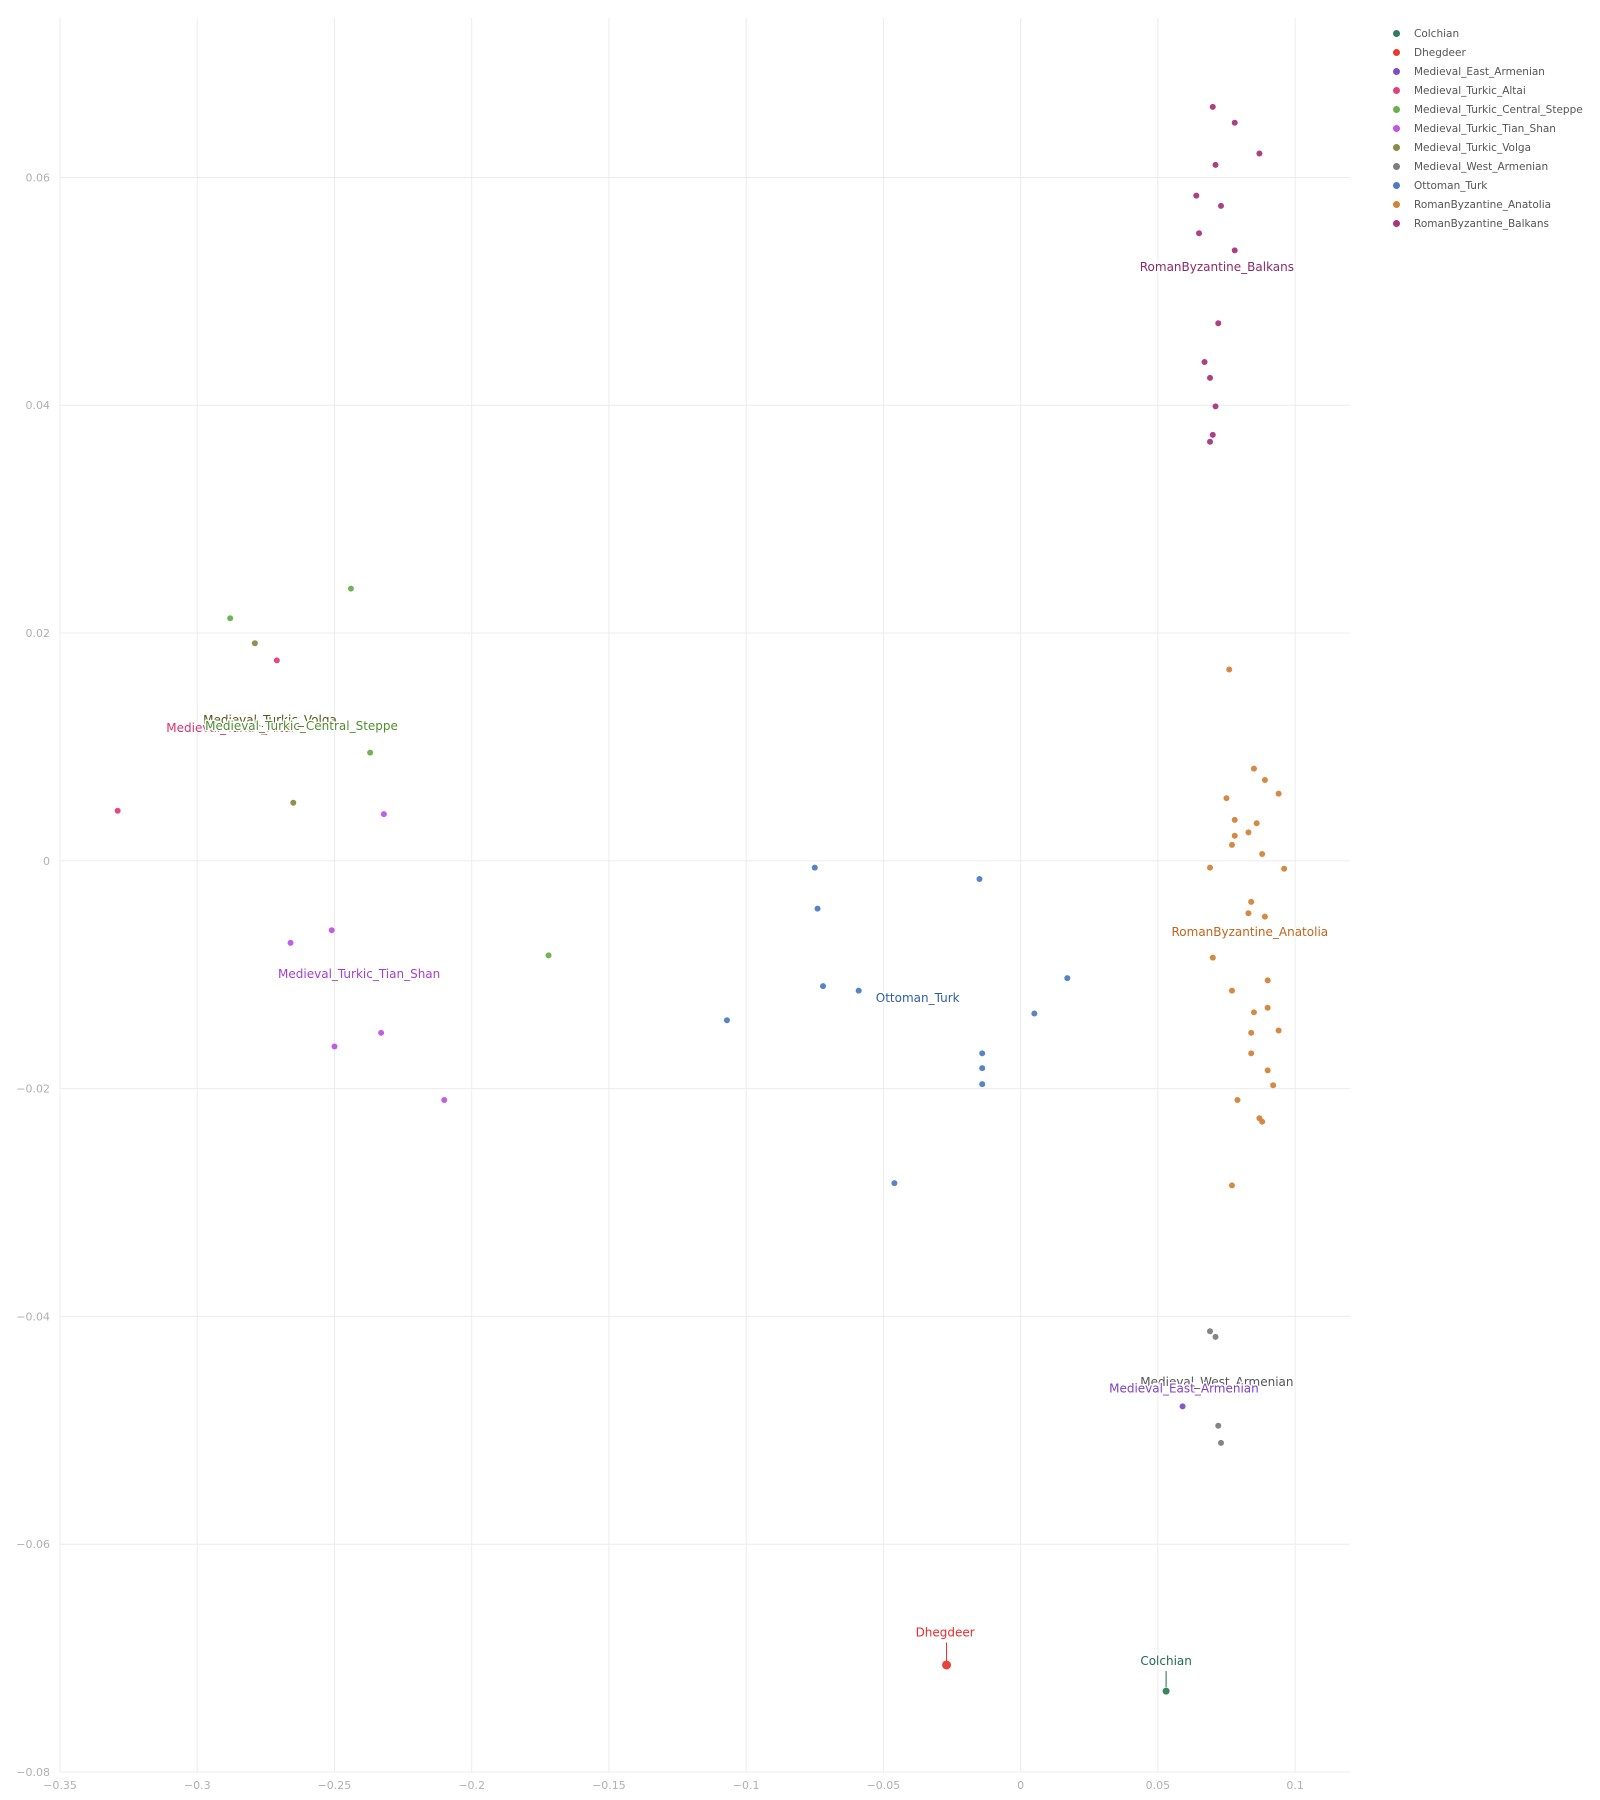  I want to click on legend-item-romanbyzantine-balkans: RomanByzantine_Balkans, so click(1486, 223).